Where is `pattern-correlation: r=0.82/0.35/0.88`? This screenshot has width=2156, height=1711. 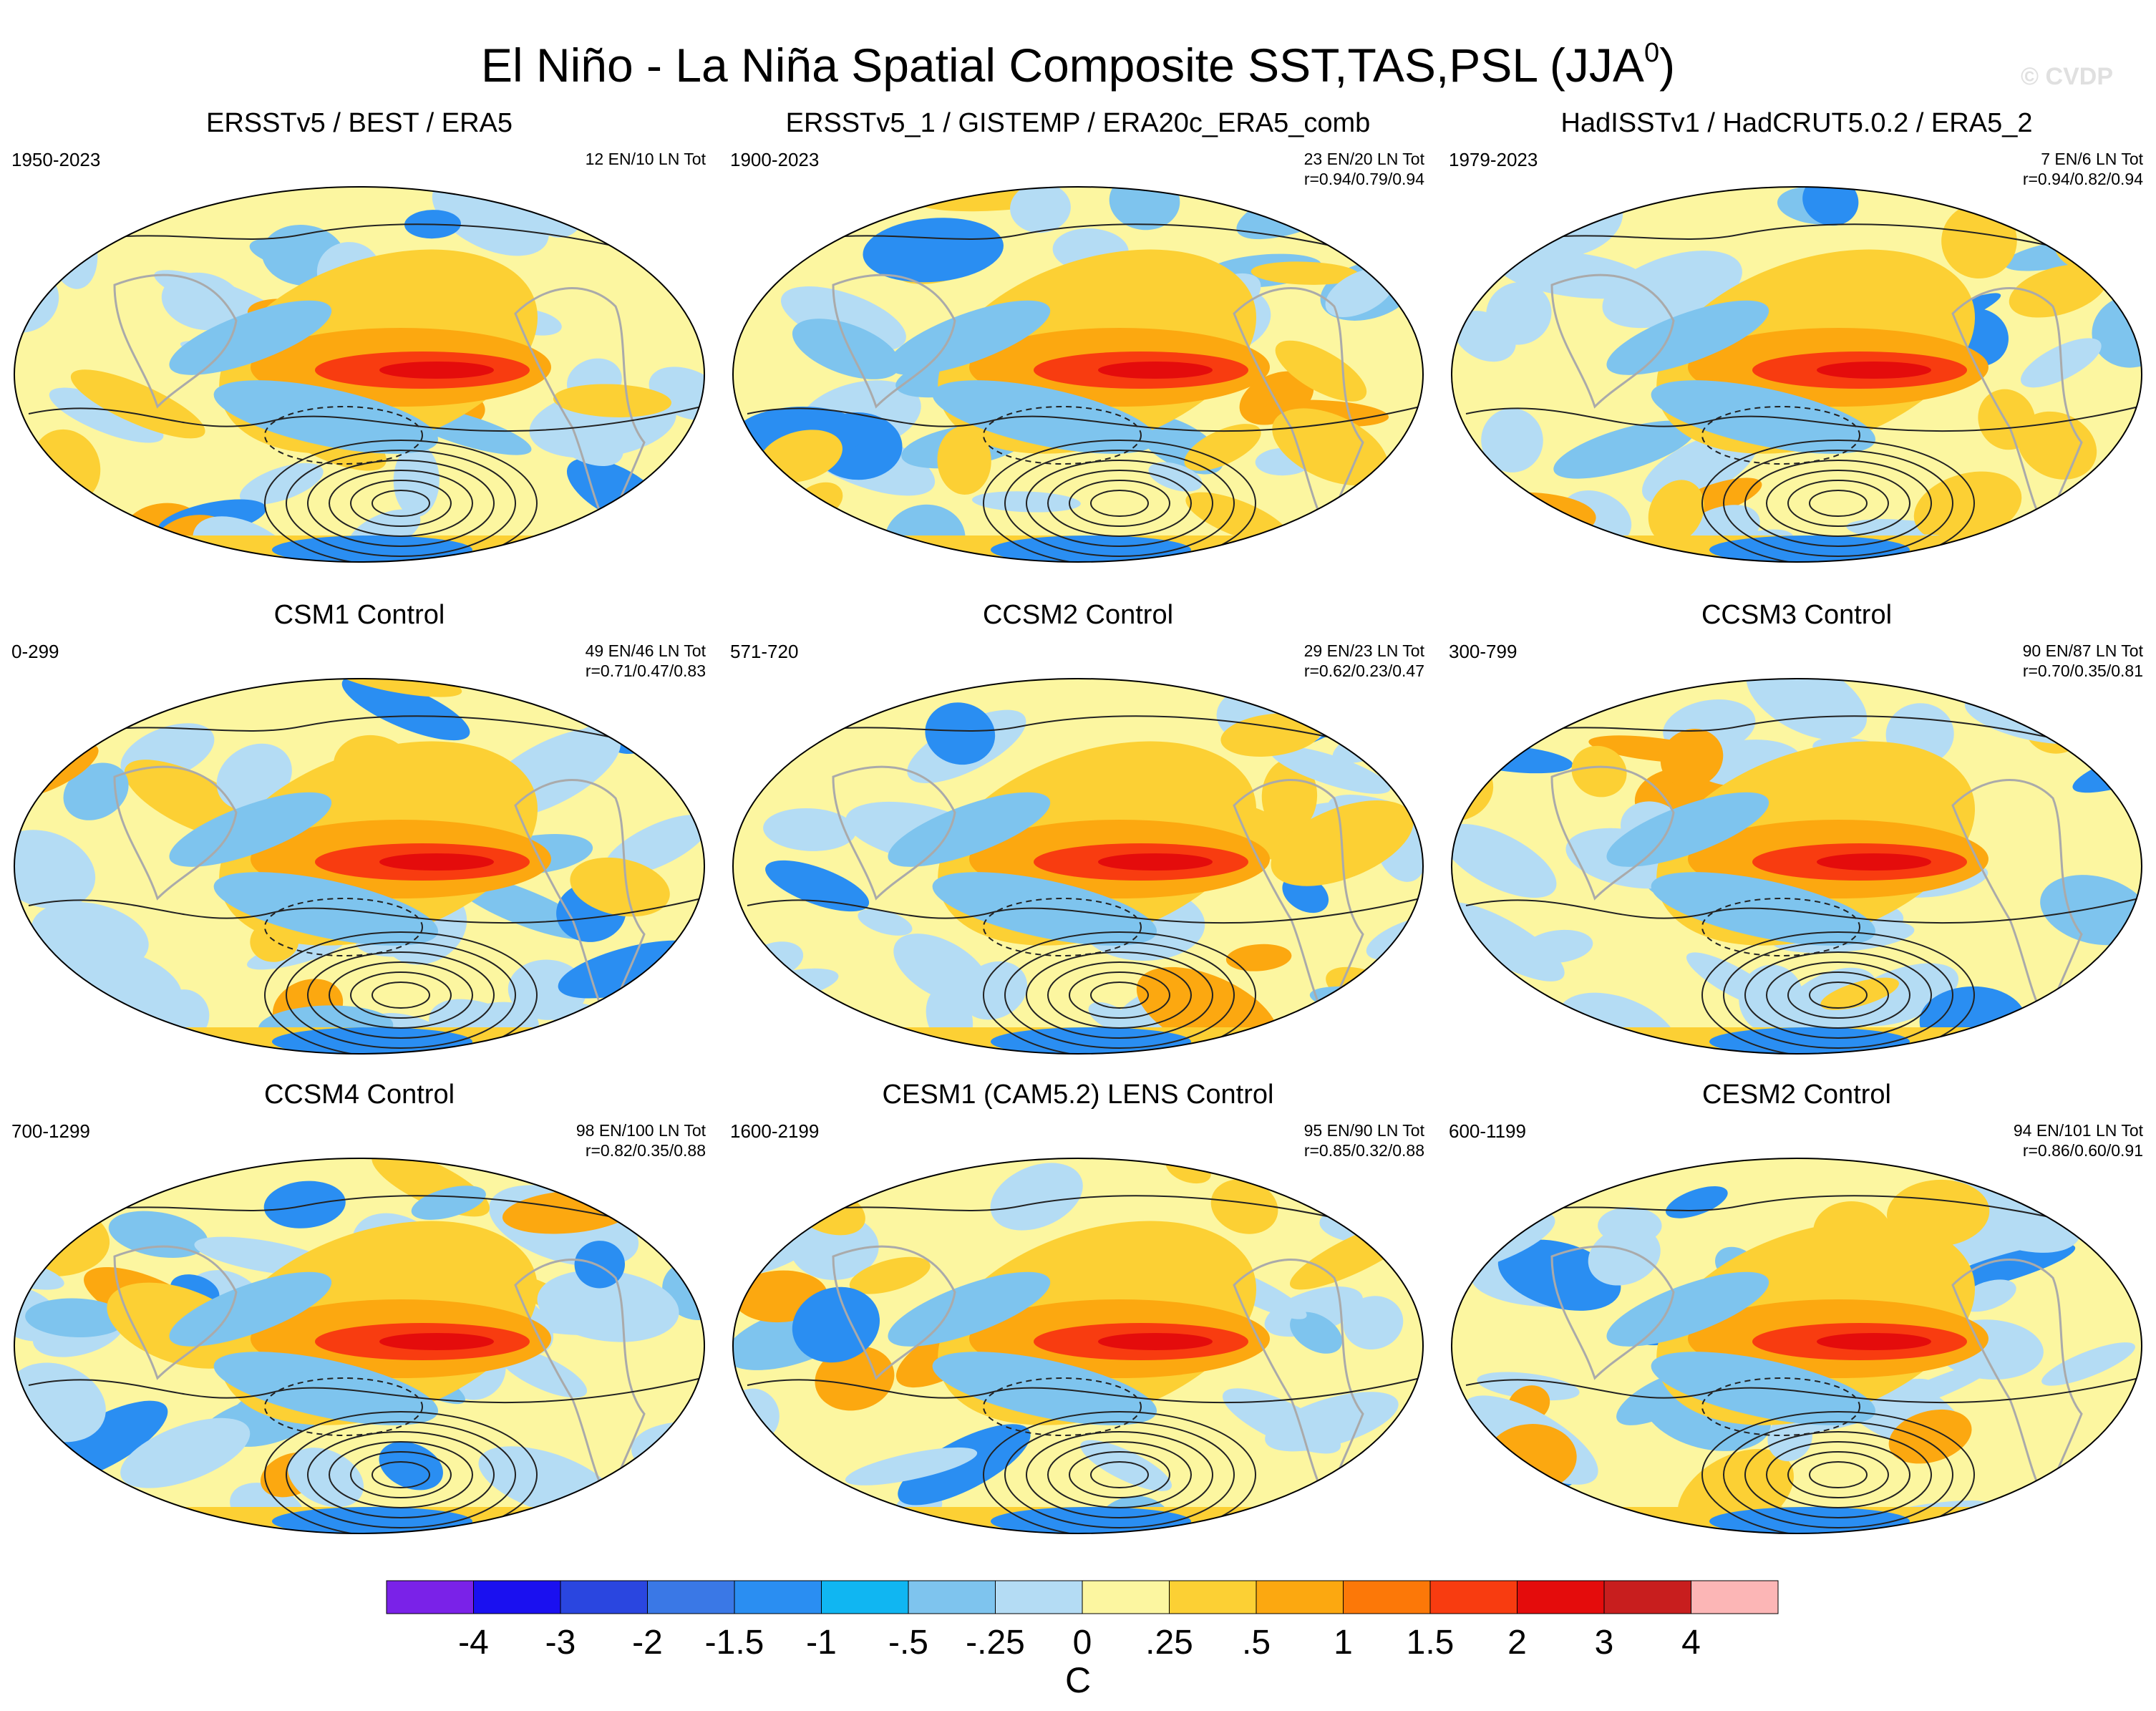
pattern-correlation: r=0.82/0.35/0.88 is located at coordinates (645, 1150).